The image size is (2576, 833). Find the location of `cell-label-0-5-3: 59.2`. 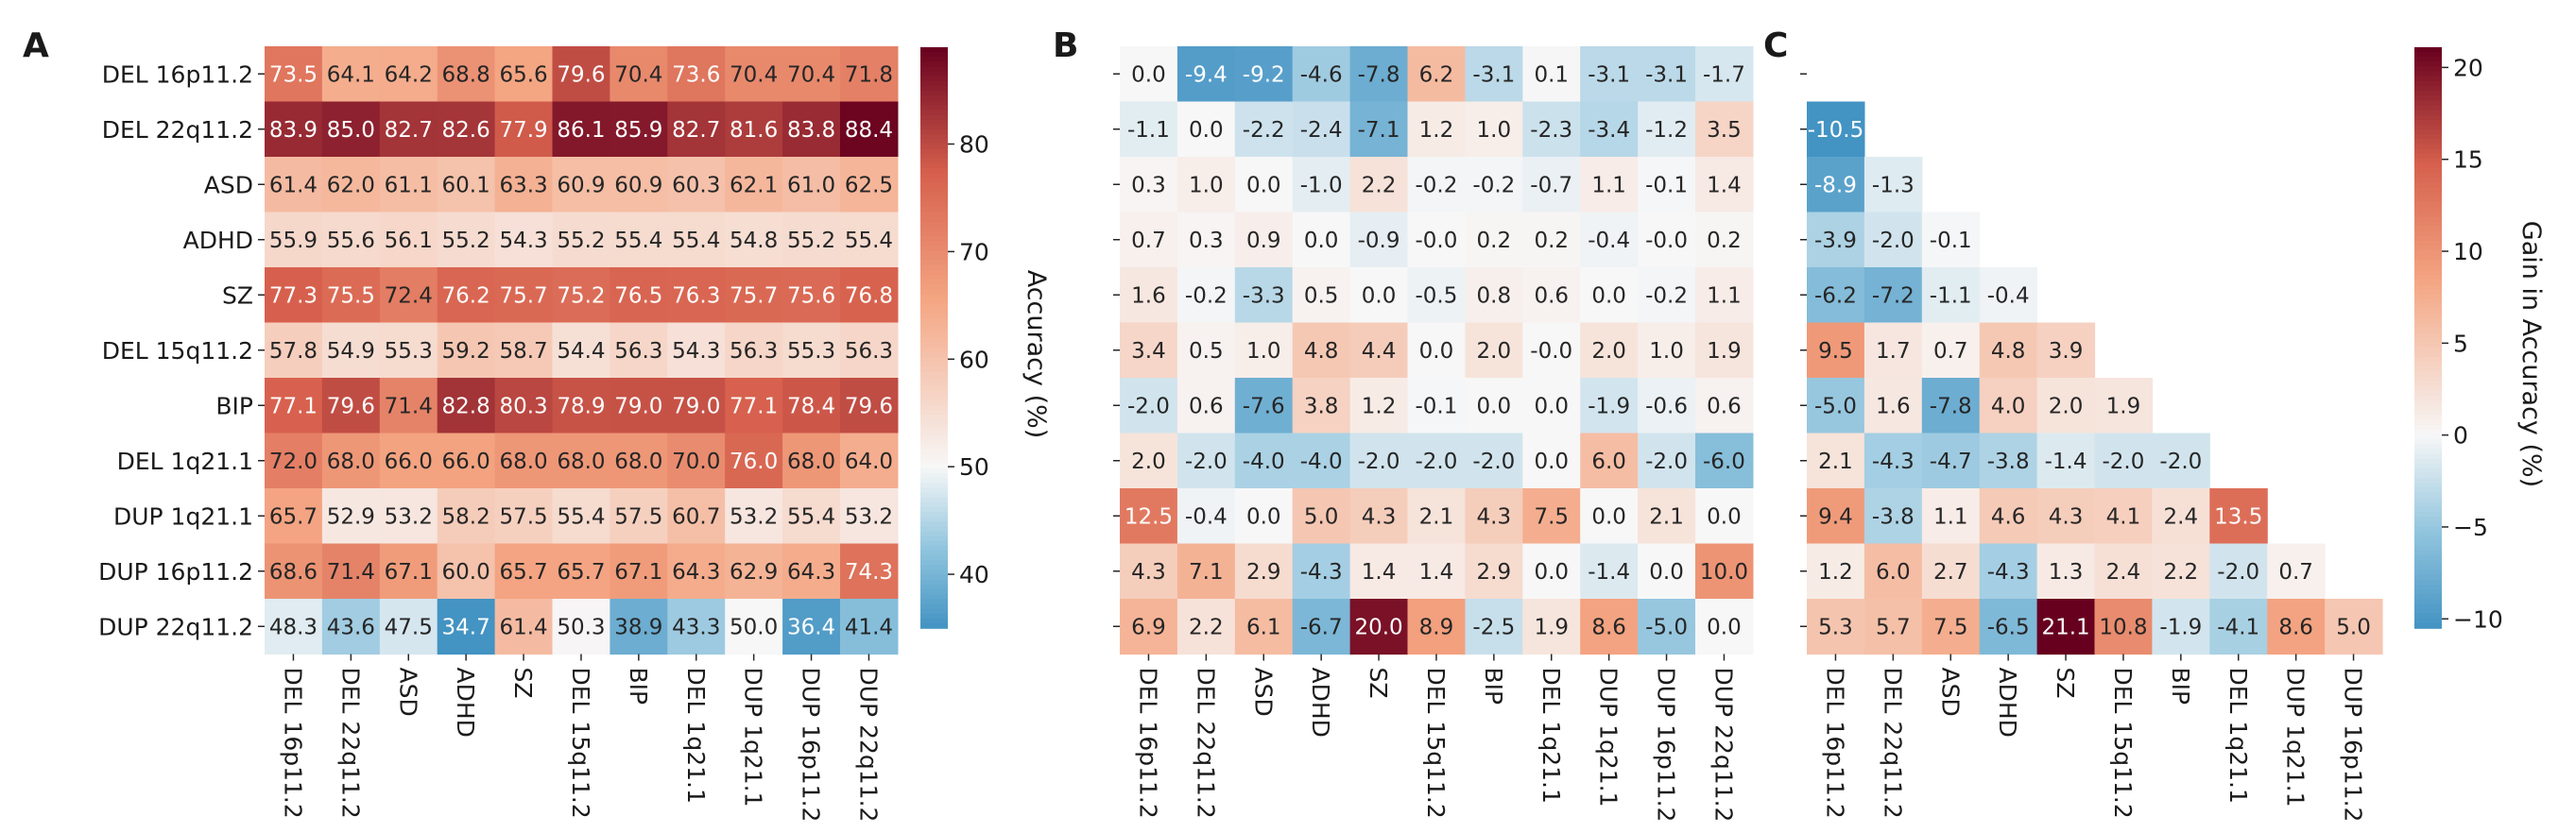

cell-label-0-5-3: 59.2 is located at coordinates (466, 351).